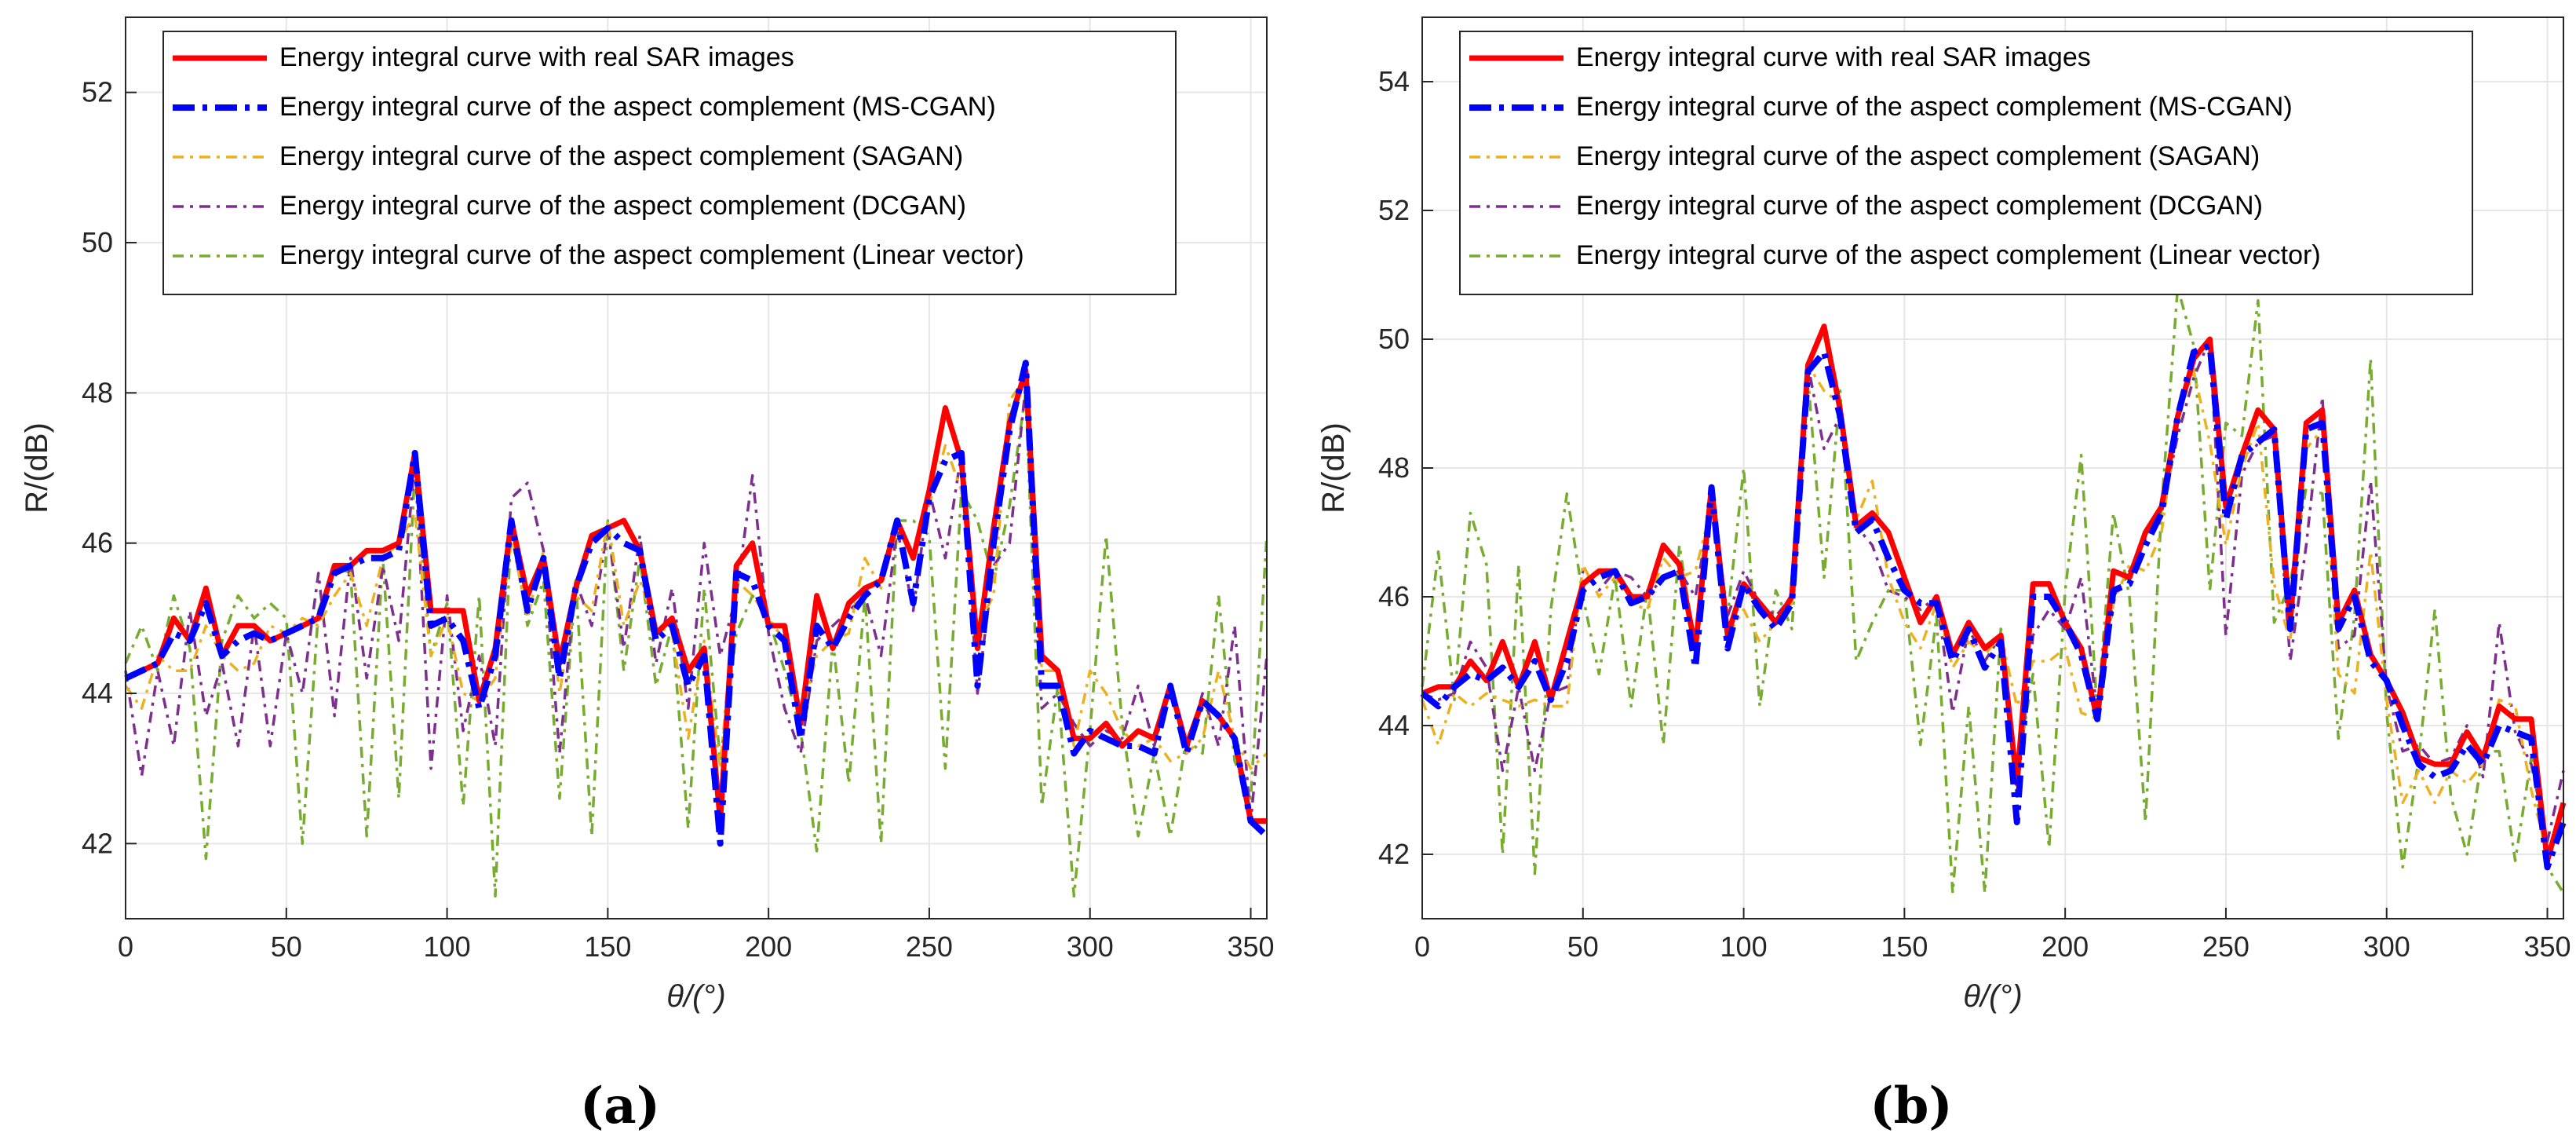  Describe the element at coordinates (1911, 1106) in the screenshot. I see `panel-label: (b)` at that location.